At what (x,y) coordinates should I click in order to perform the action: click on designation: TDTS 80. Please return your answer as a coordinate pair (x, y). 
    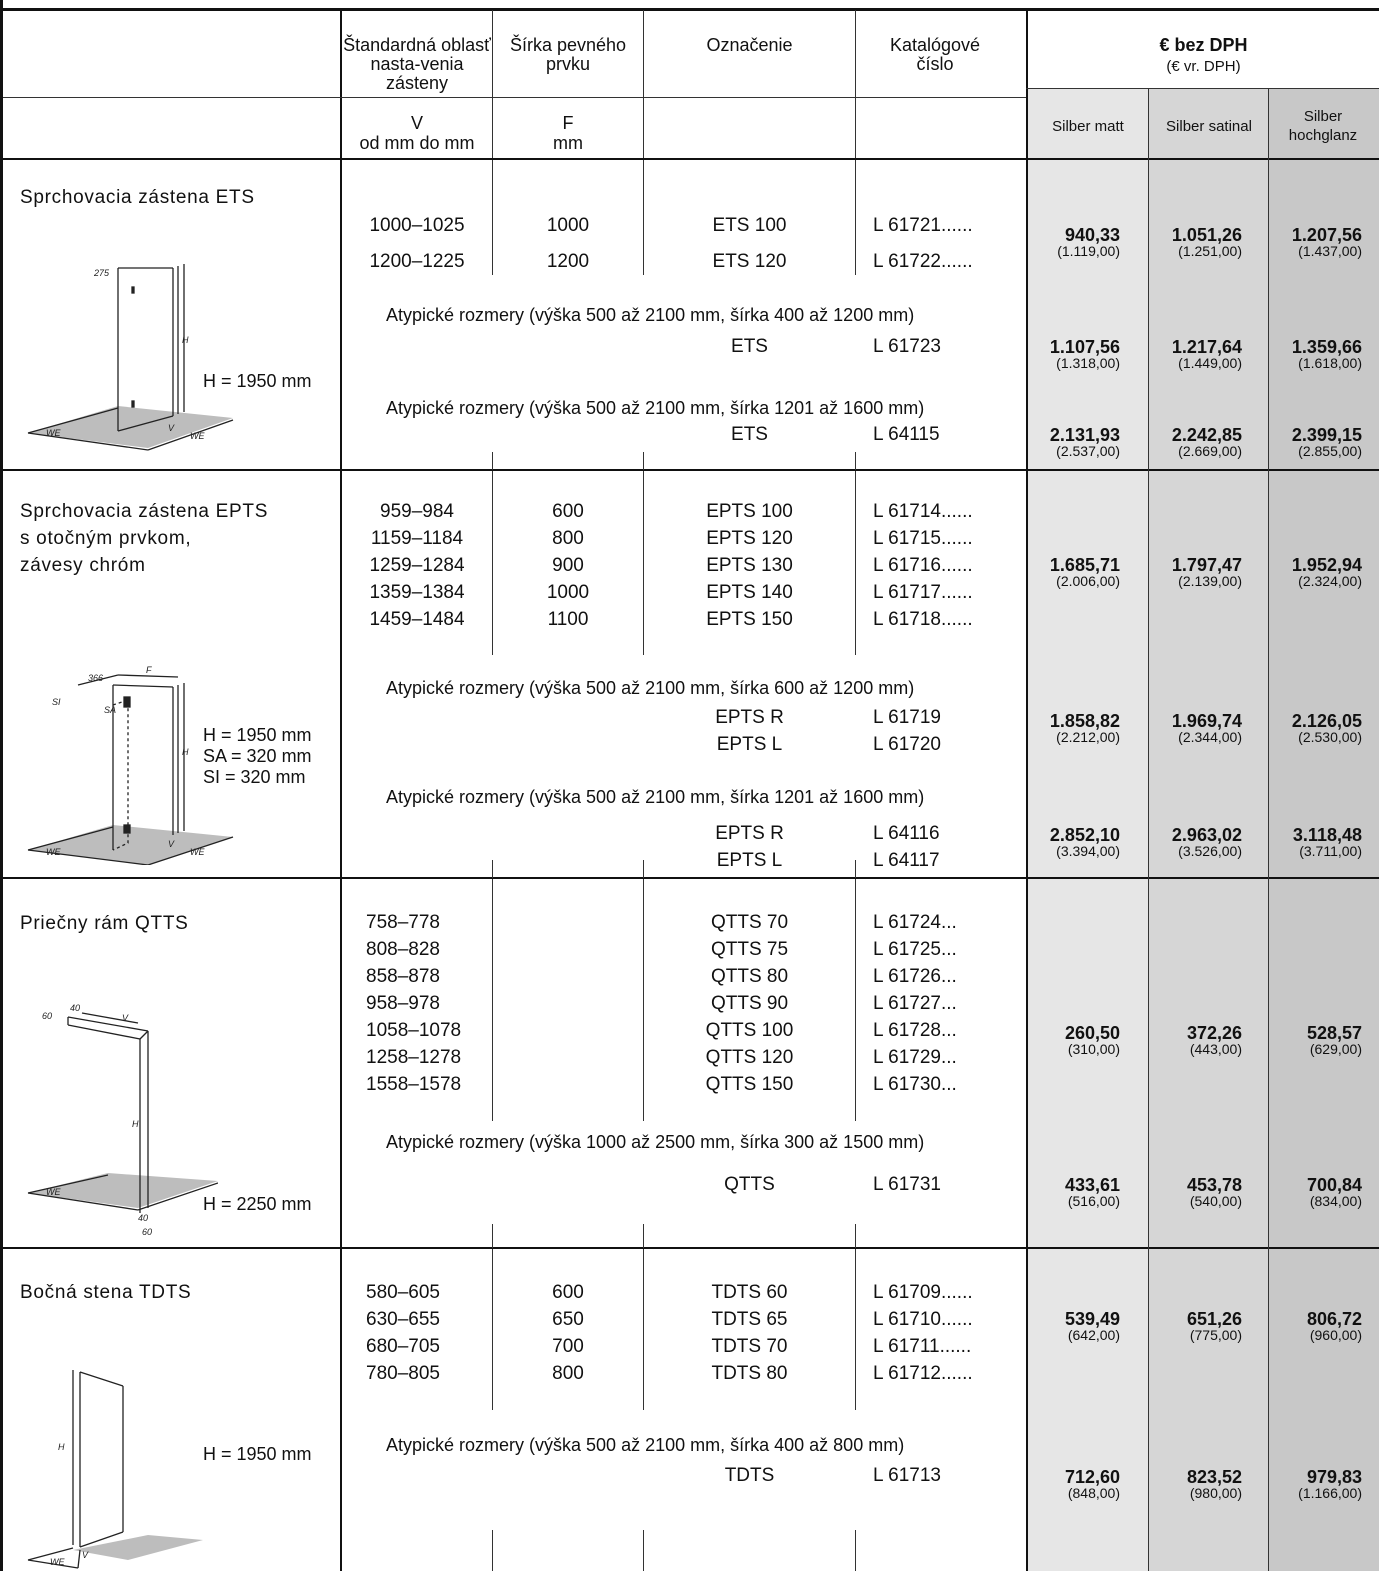
    Looking at the image, I should click on (749, 1373).